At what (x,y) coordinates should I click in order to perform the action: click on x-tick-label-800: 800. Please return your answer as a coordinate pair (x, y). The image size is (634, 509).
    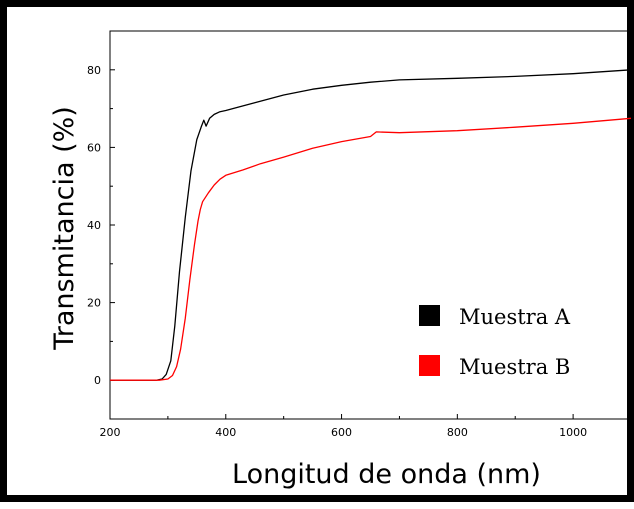
    Looking at the image, I should click on (457, 432).